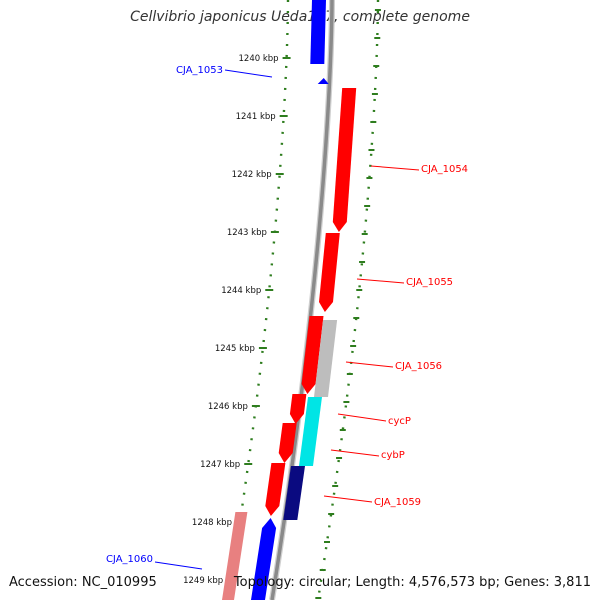  I want to click on tick-label: 1245 kbp, so click(235, 349).